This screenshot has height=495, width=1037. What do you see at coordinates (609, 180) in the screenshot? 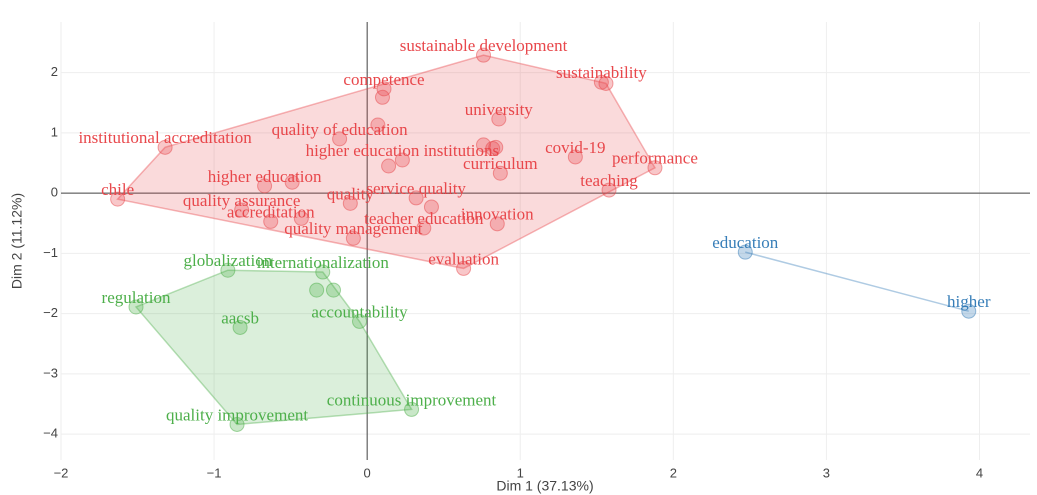
I see `point-label: teaching` at bounding box center [609, 180].